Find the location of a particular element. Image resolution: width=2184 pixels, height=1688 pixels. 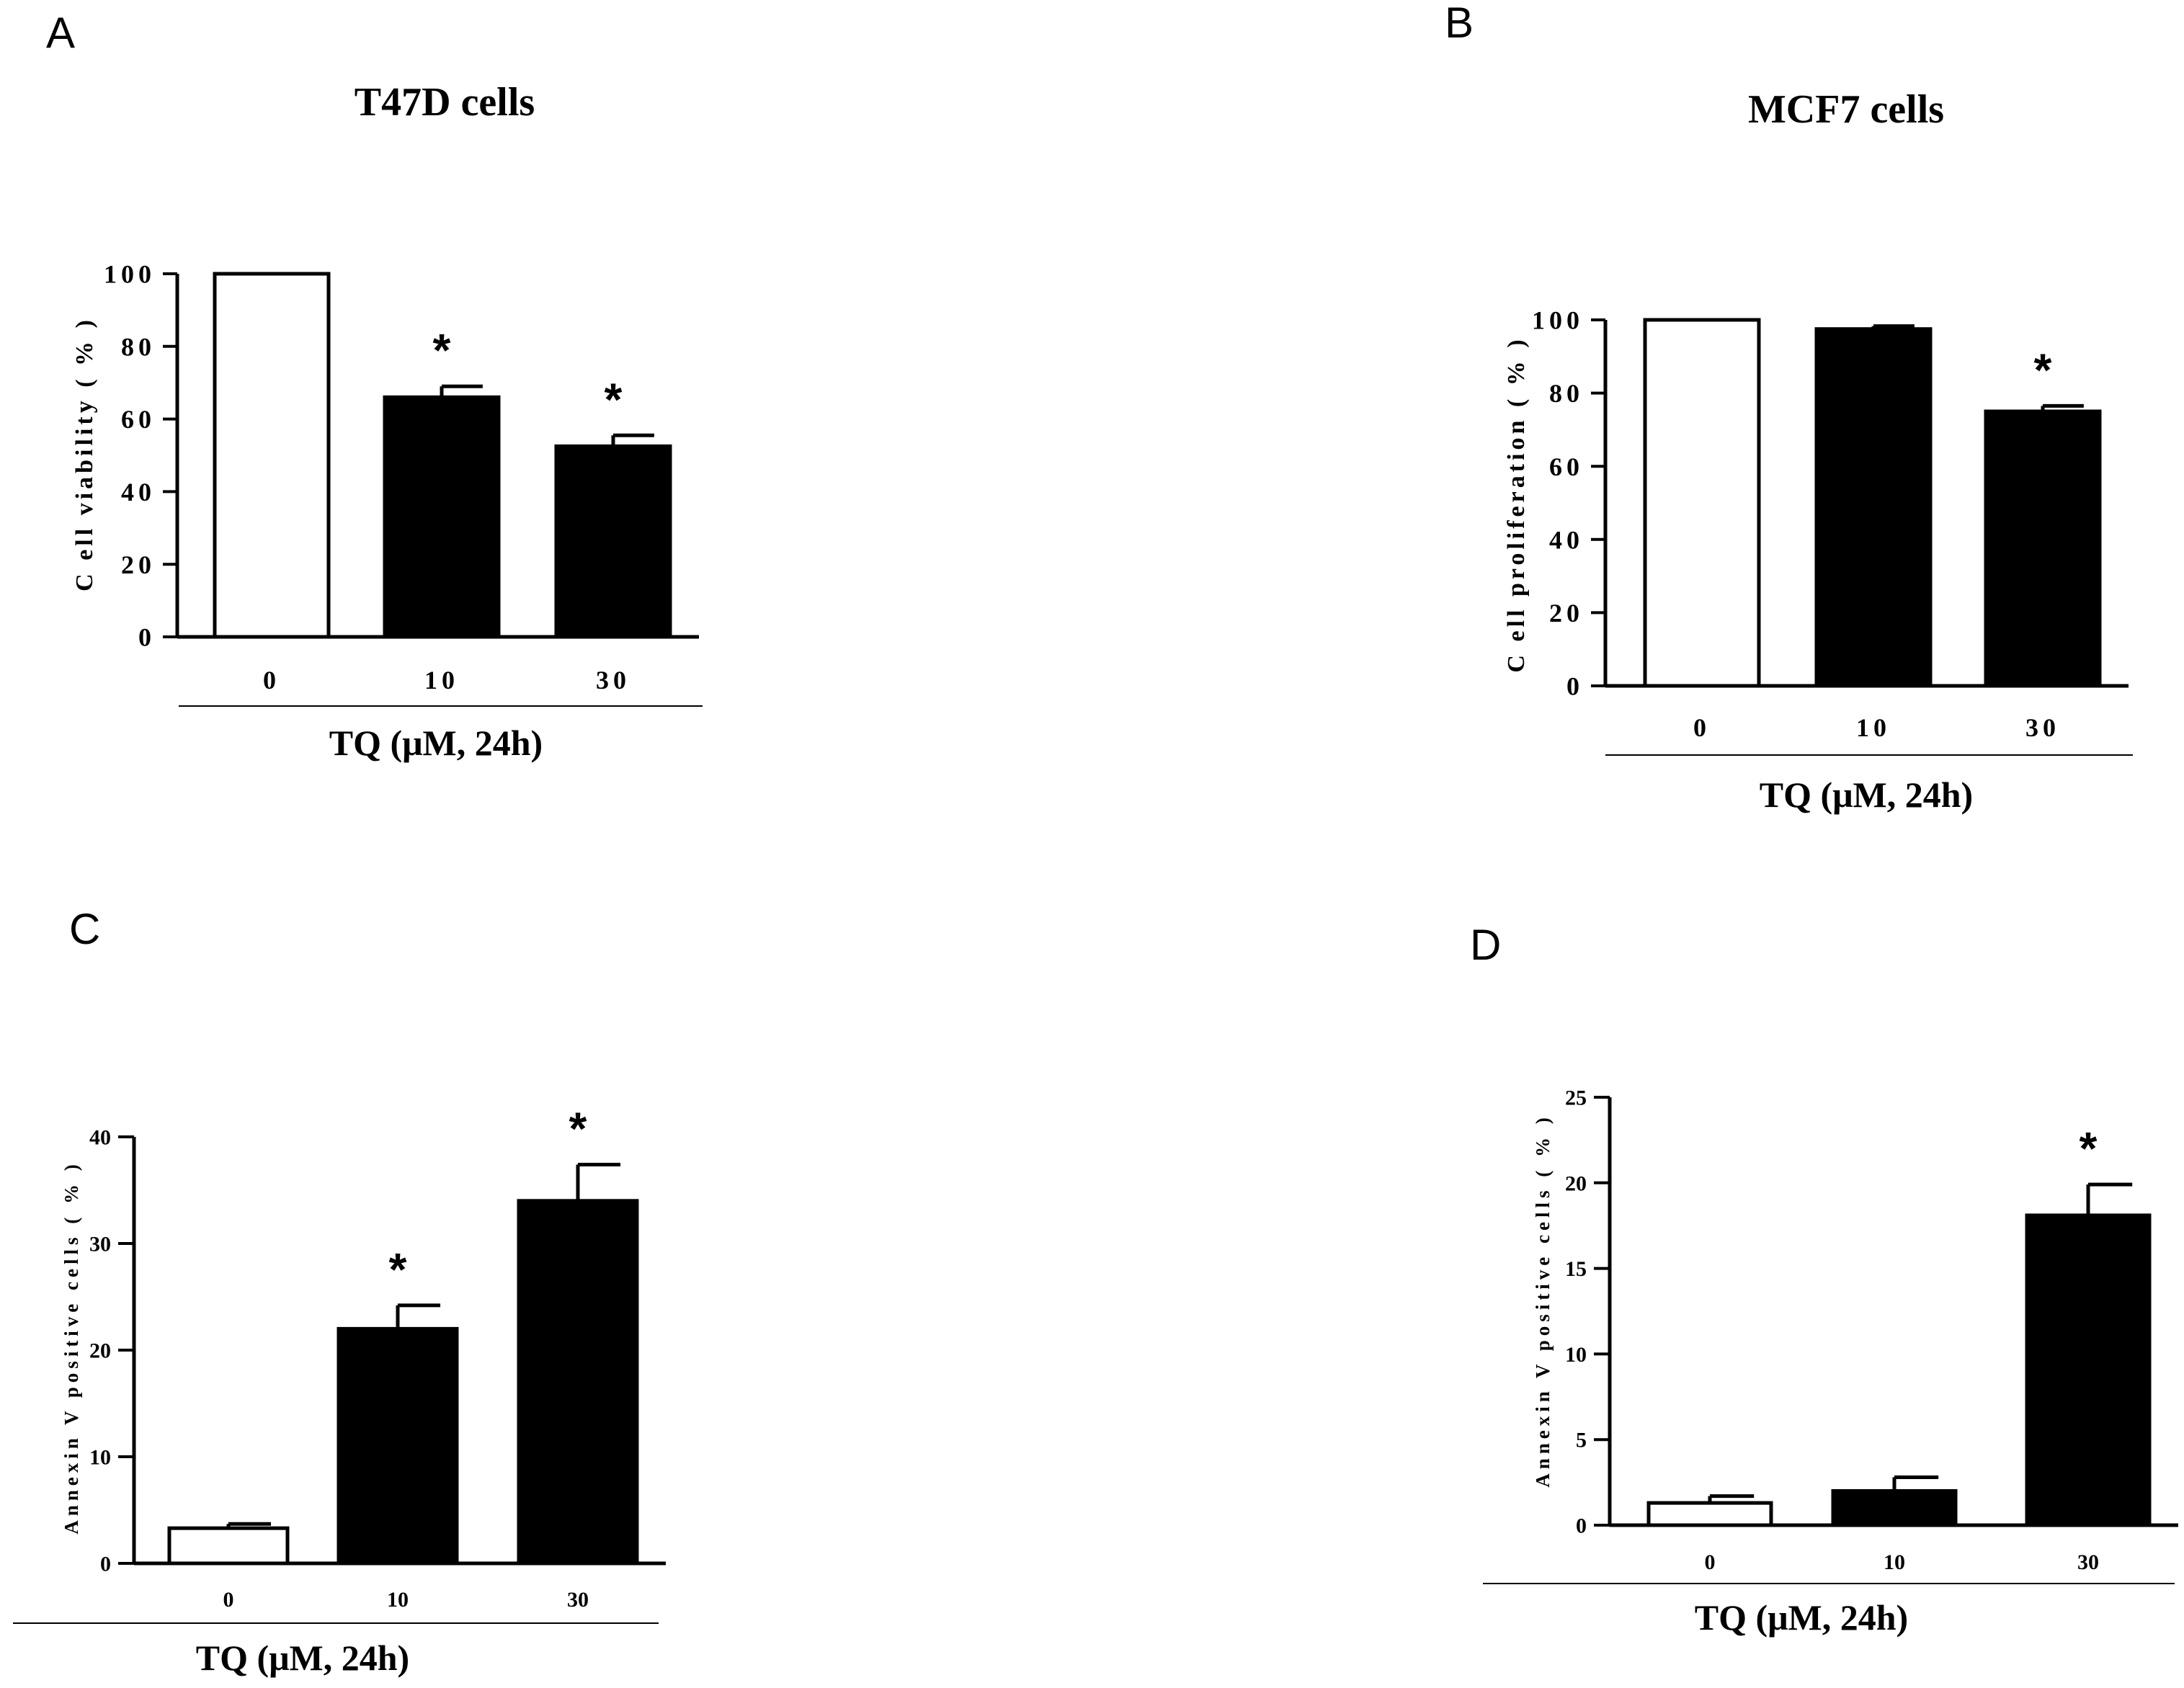

y-tick-label: 30 is located at coordinates (100, 1244).